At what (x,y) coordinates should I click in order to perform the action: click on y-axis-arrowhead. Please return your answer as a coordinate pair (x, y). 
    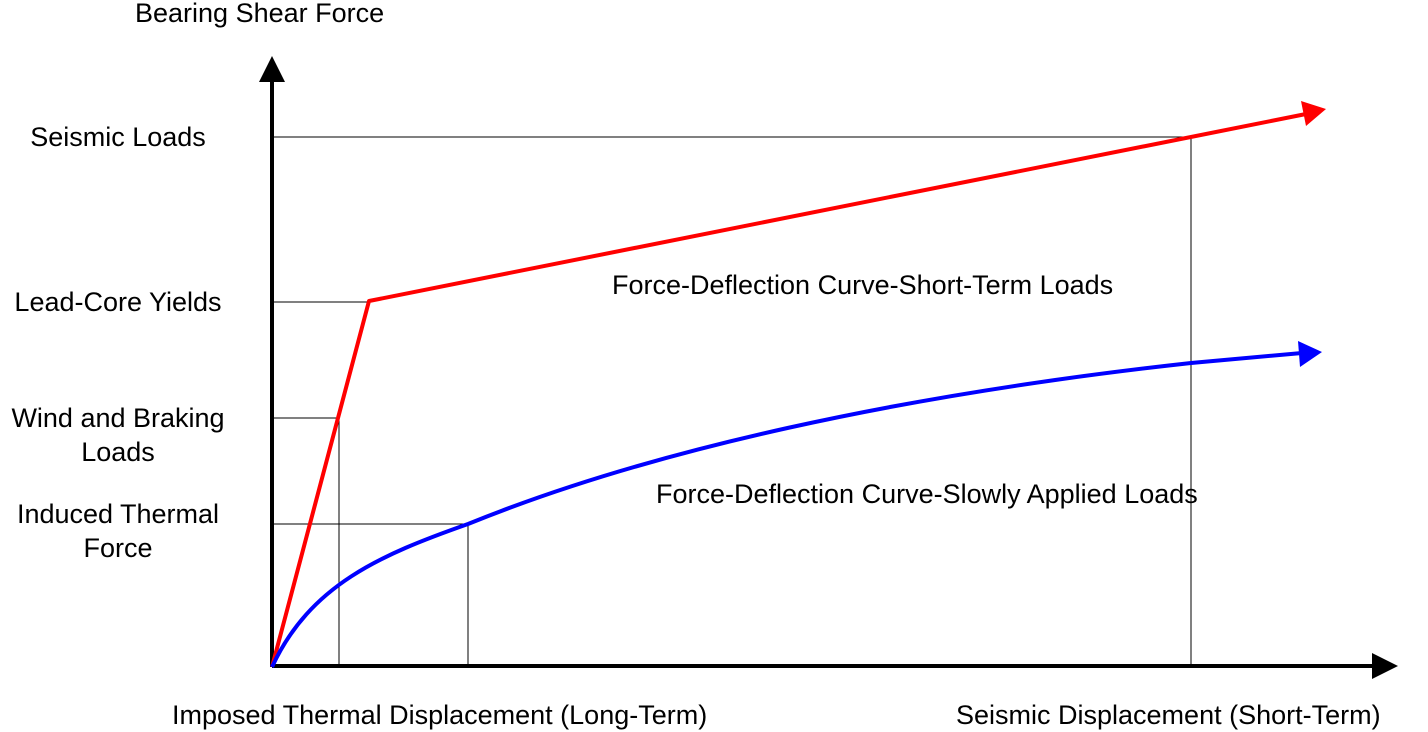
    Looking at the image, I should click on (272, 69).